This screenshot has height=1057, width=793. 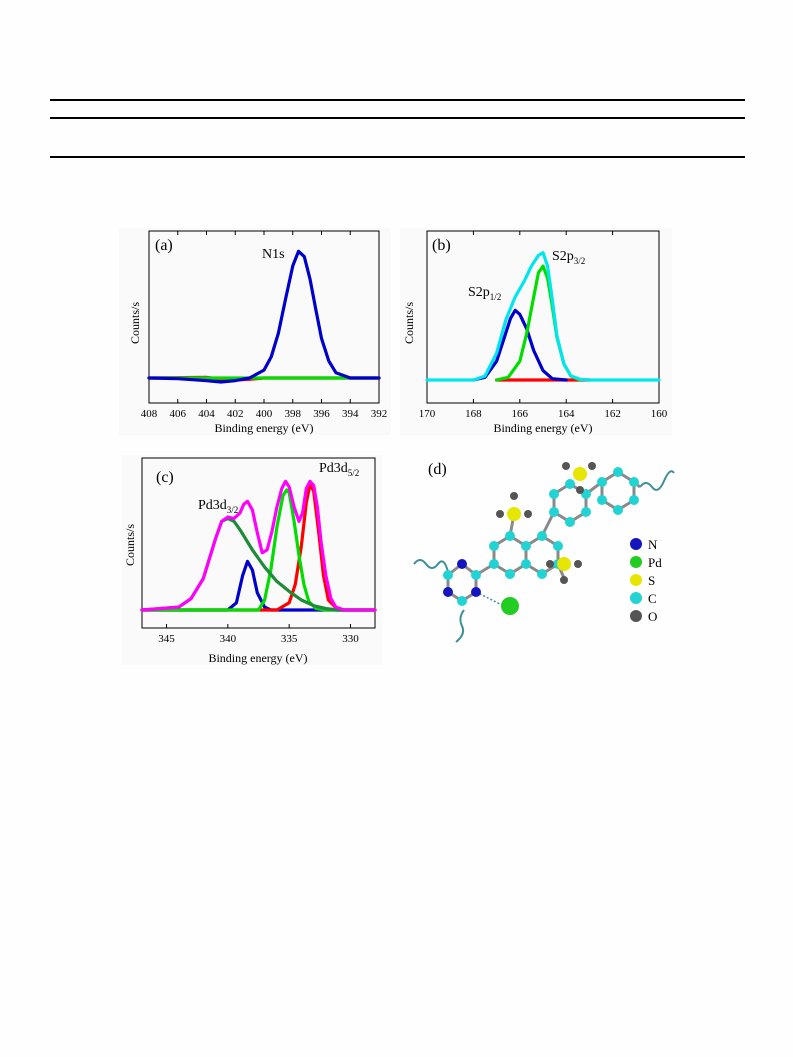 What do you see at coordinates (651, 580) in the screenshot?
I see `legend-label-s: S` at bounding box center [651, 580].